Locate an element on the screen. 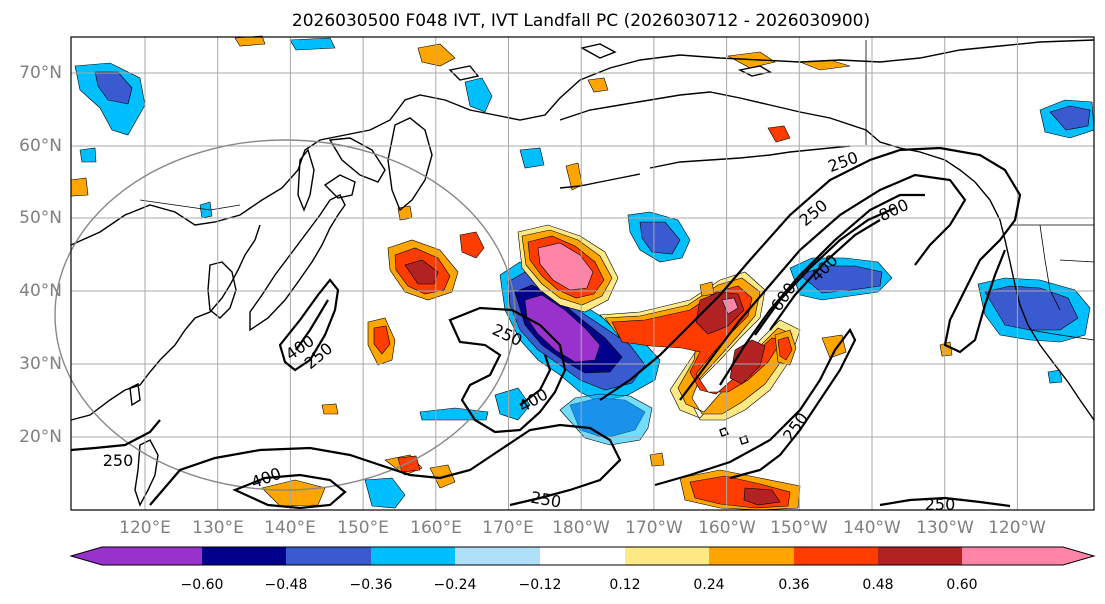 The height and width of the screenshot is (604, 1105). colorbar-segments is located at coordinates (582, 556).